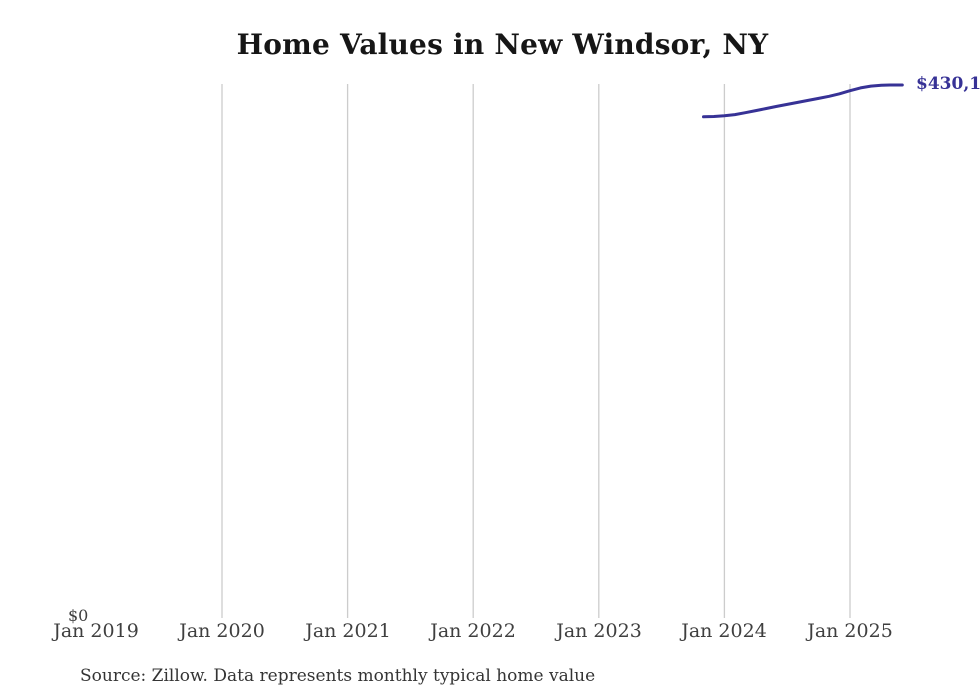 The image size is (980, 699). Describe the element at coordinates (78, 615) in the screenshot. I see `y-axis-zero-label: $0` at that location.